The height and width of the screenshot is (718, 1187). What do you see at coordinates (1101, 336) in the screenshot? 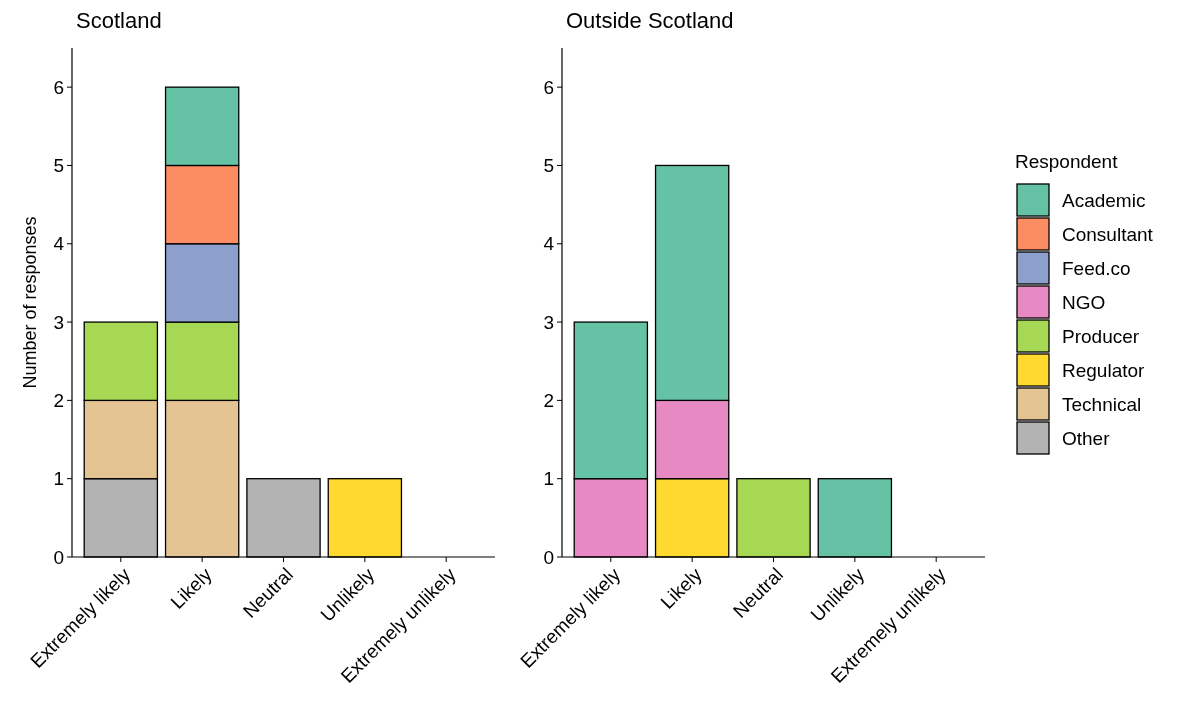
I see `legend-label: Producer` at bounding box center [1101, 336].